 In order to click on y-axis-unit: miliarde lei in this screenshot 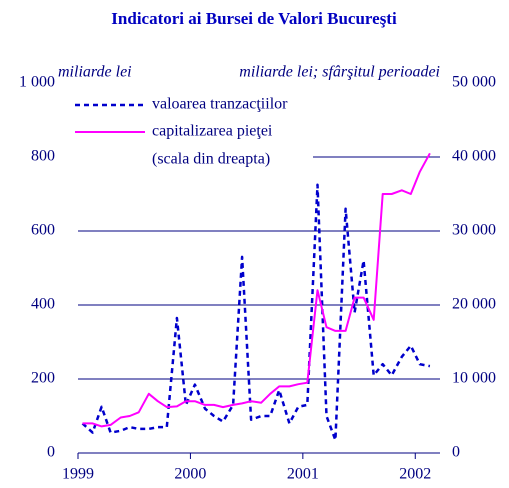, I will do `click(95, 72)`.